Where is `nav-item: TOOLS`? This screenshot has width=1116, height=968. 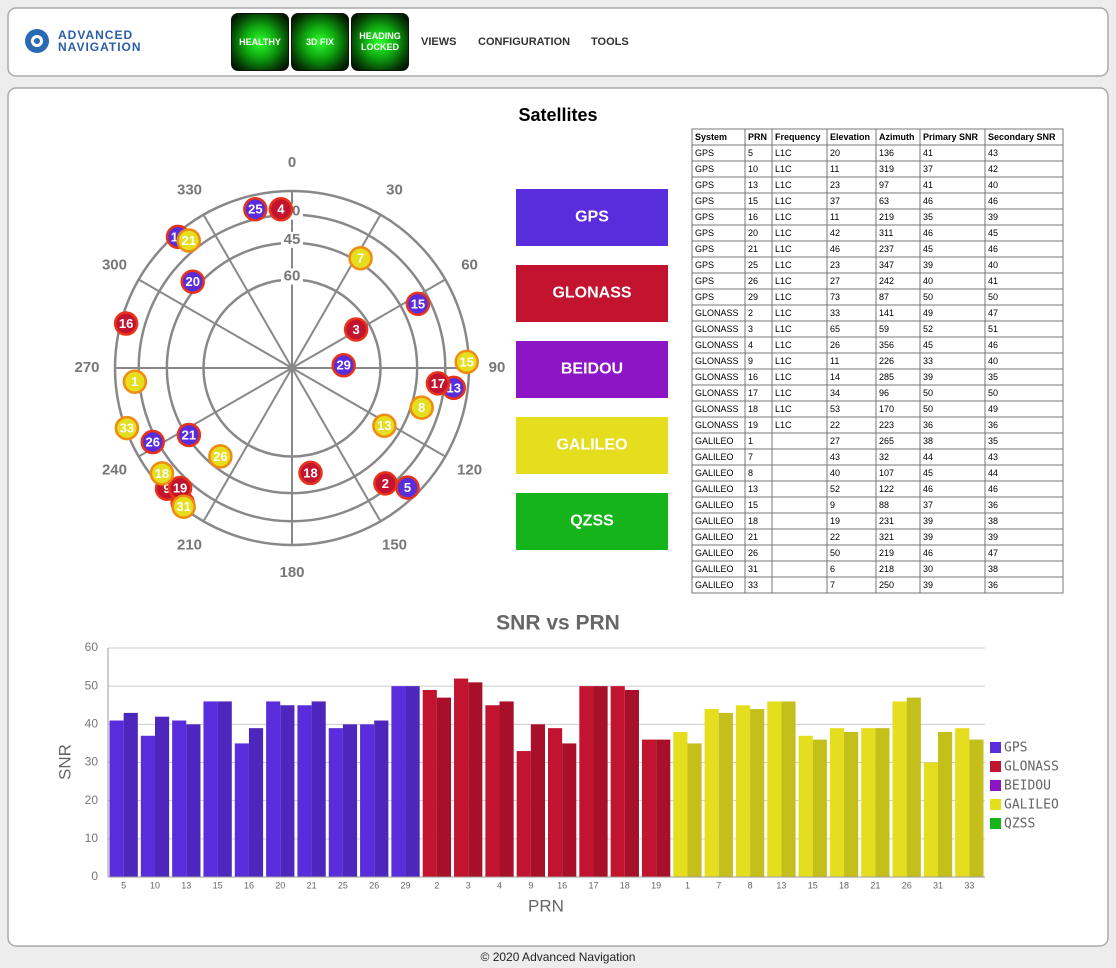 nav-item: TOOLS is located at coordinates (610, 42).